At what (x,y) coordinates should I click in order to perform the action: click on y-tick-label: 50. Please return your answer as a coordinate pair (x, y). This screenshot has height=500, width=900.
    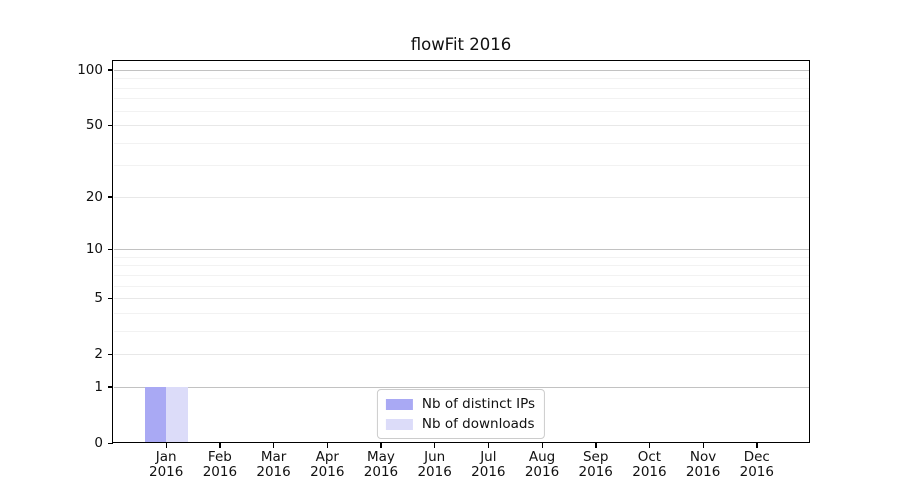
    Looking at the image, I should click on (94, 125).